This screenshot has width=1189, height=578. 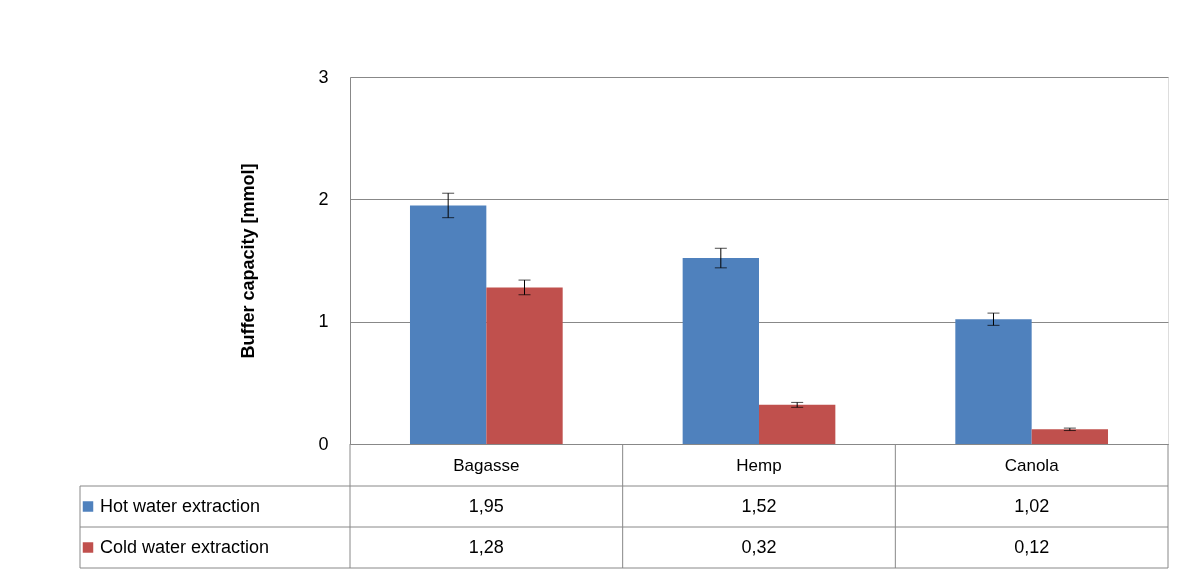 What do you see at coordinates (185, 546) in the screenshot?
I see `legend-label: Cold water extraction` at bounding box center [185, 546].